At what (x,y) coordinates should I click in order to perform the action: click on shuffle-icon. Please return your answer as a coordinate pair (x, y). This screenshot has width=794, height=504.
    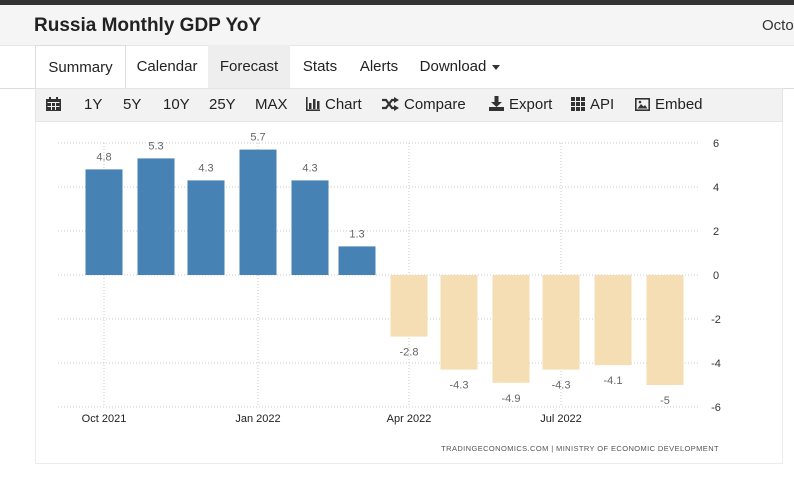
    Looking at the image, I should click on (390, 104).